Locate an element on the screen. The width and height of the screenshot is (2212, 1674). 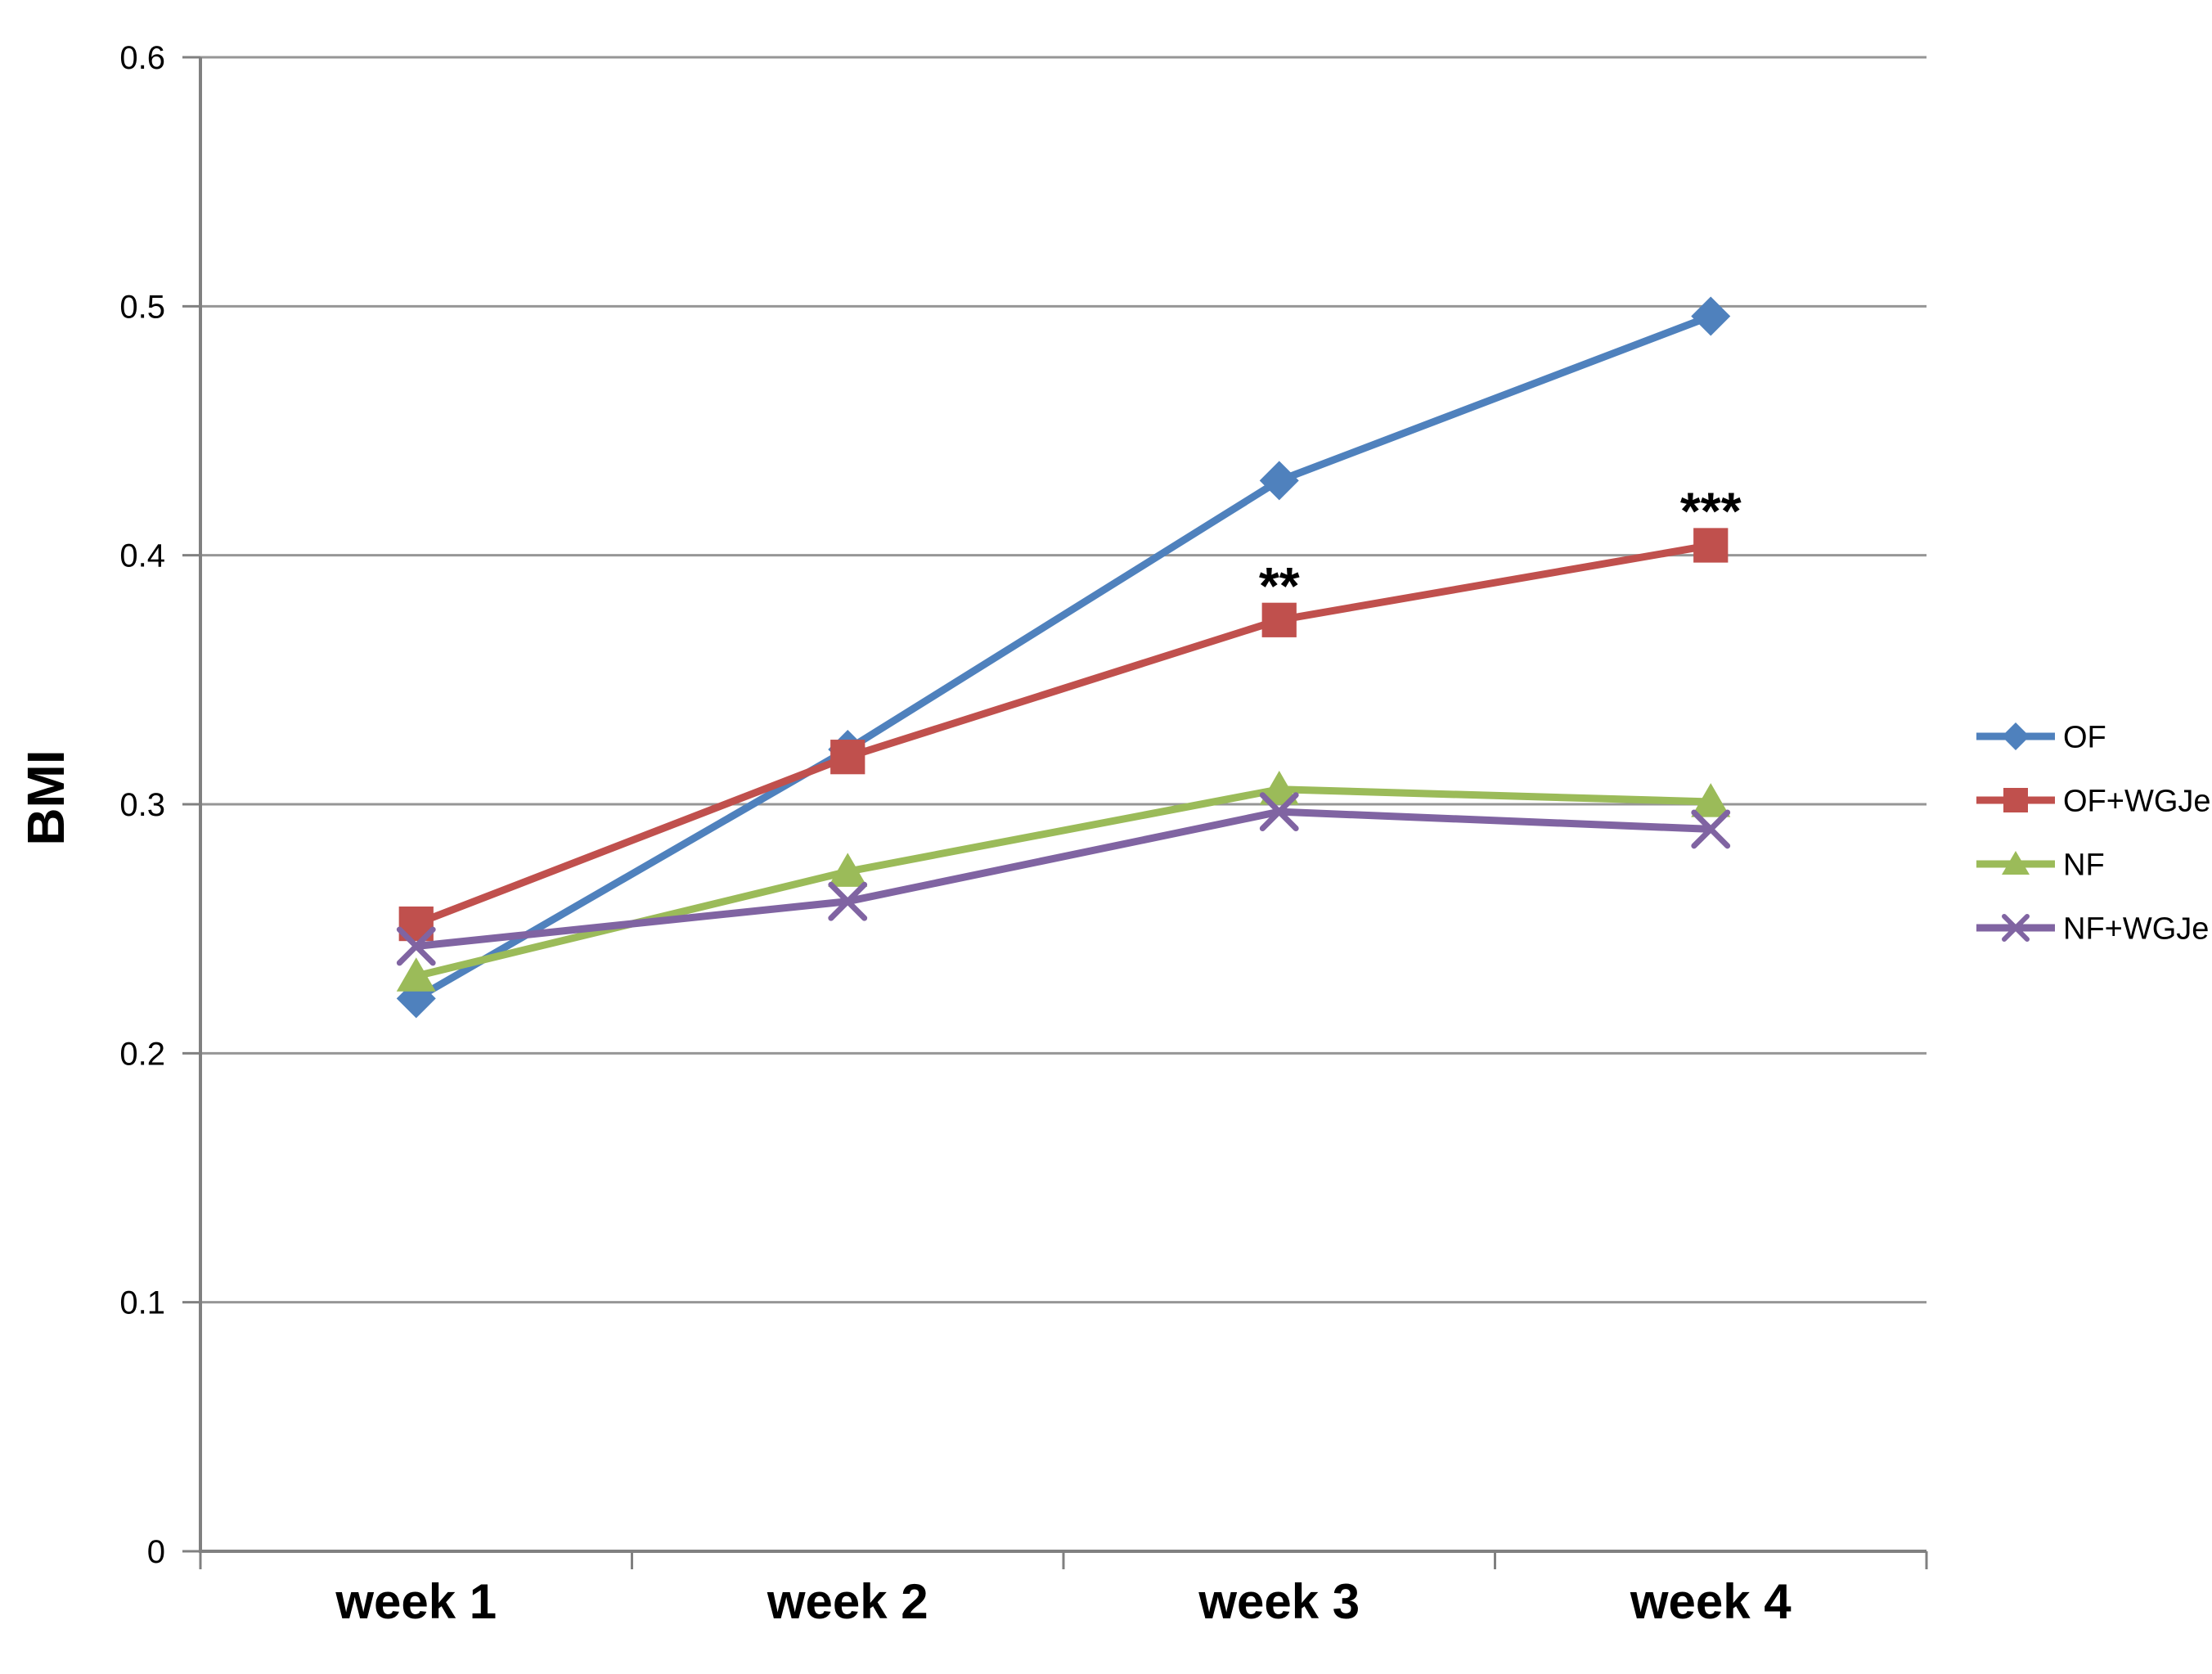
legend: OF OF+WGJe NF NF+WGJe is located at coordinates (2093, 833).